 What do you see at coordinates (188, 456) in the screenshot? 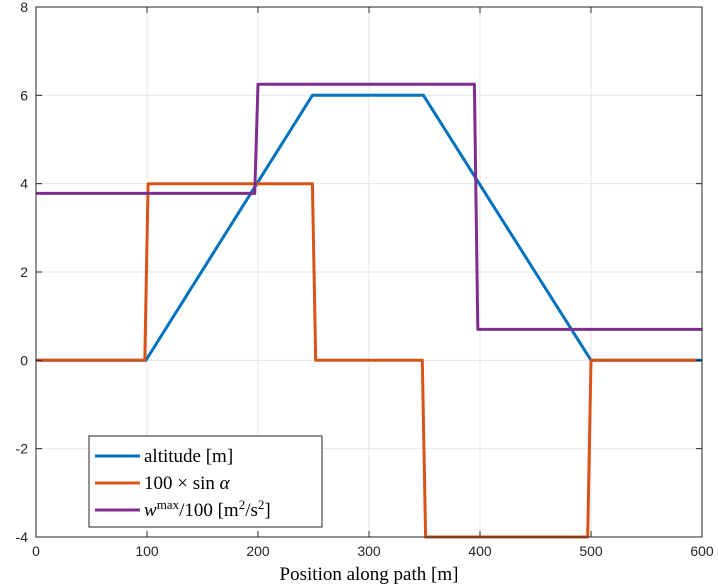
I see `legend-label: altitude [m]` at bounding box center [188, 456].